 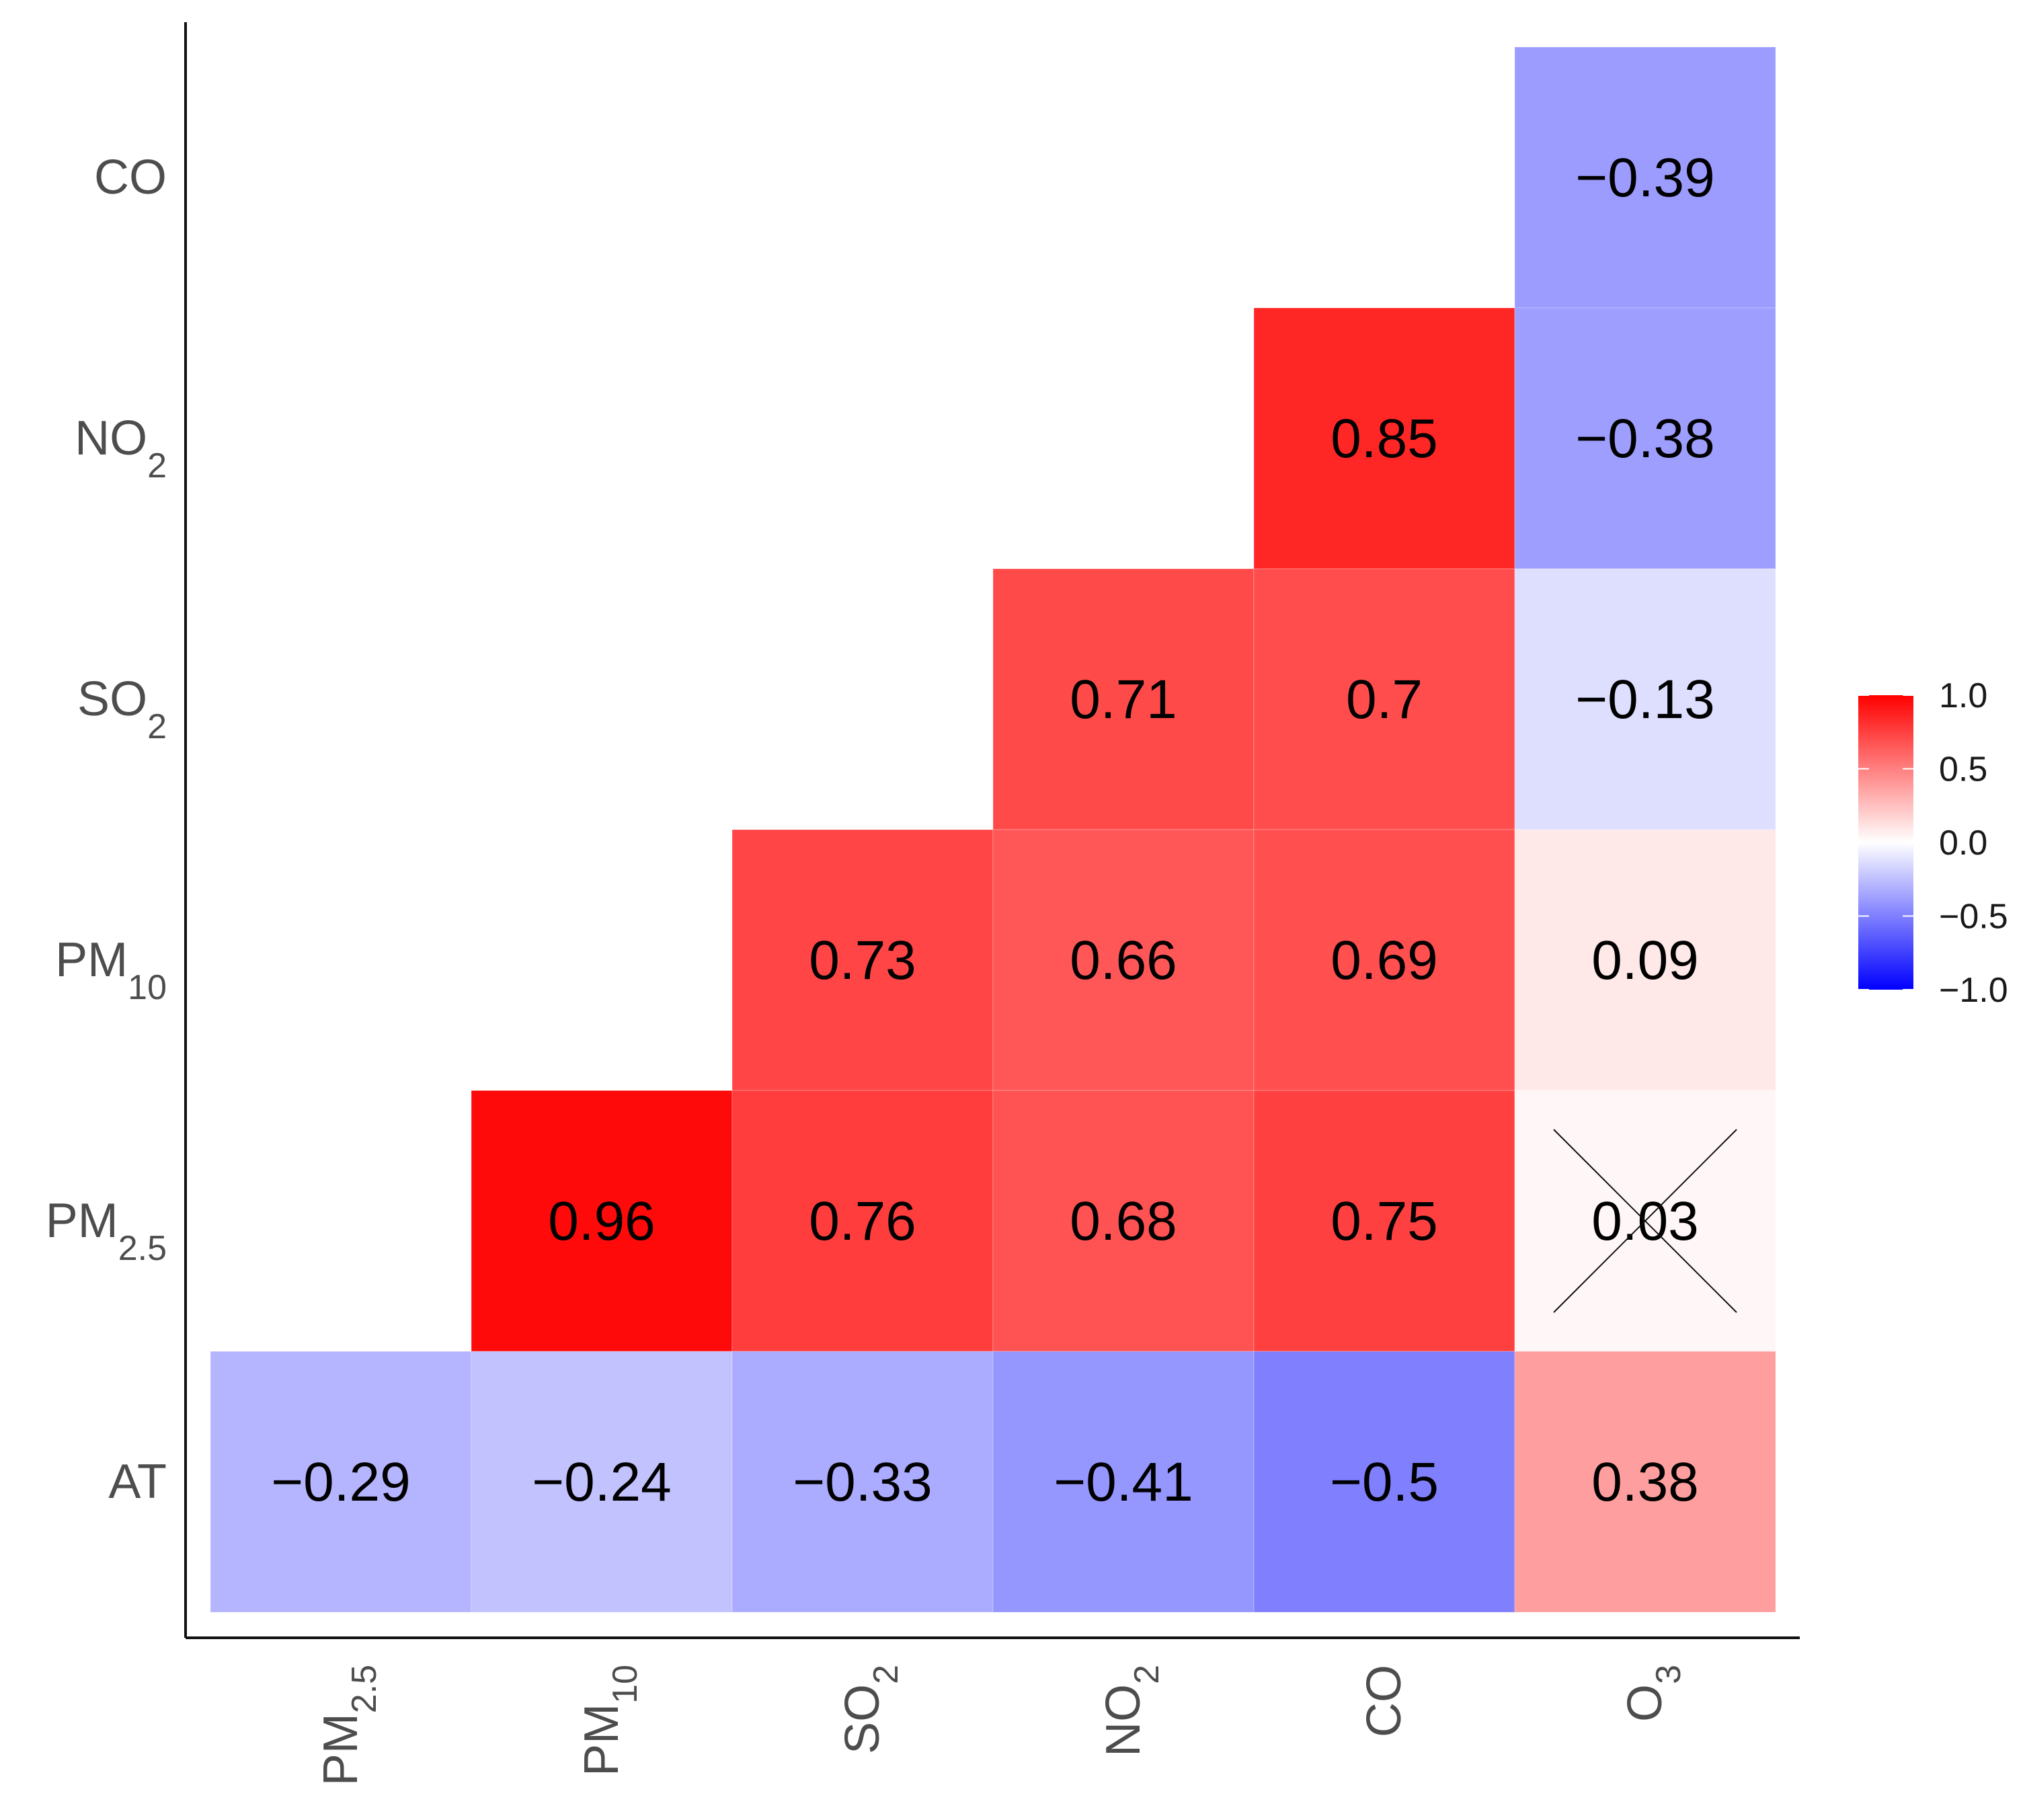 I want to click on y-axis-label-co: CO, so click(x=130, y=177).